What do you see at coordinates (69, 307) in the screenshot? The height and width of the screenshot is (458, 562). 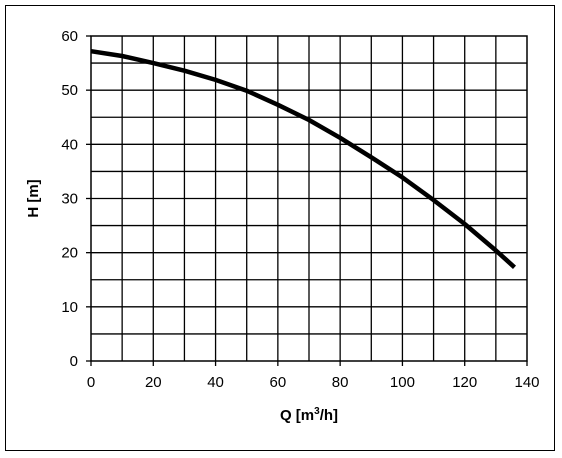 I see `y-tick-label: 10` at bounding box center [69, 307].